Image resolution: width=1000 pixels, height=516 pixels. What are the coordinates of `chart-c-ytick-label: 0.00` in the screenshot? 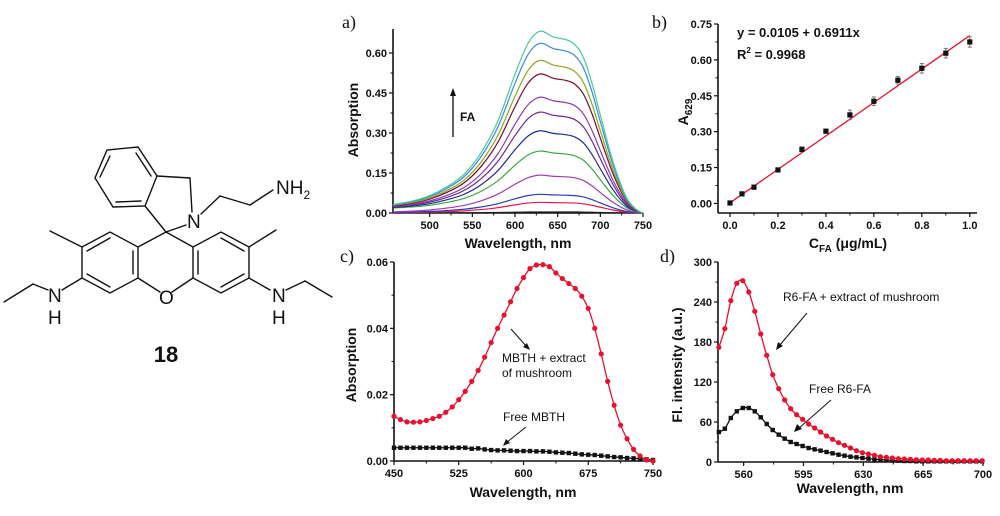 It's located at (377, 462).